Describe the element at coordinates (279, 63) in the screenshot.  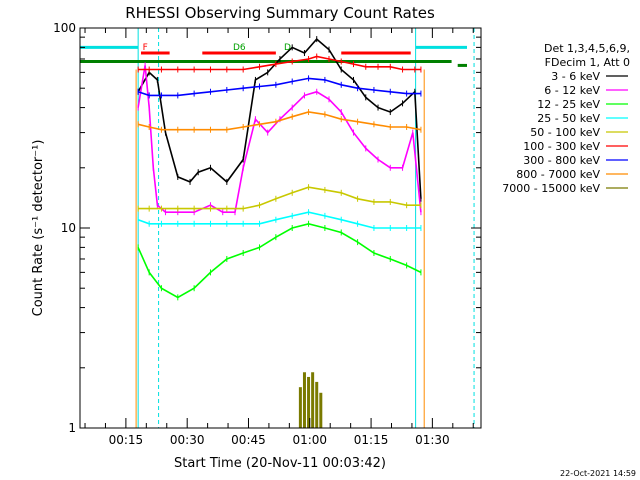
I see `series-line-100-300-kev` at that location.